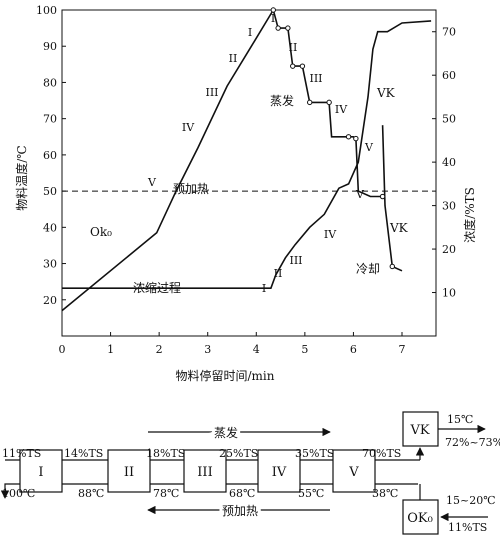 The width and height of the screenshot is (500, 540). I want to click on x-tick-label-6: 6, so click(353, 349).